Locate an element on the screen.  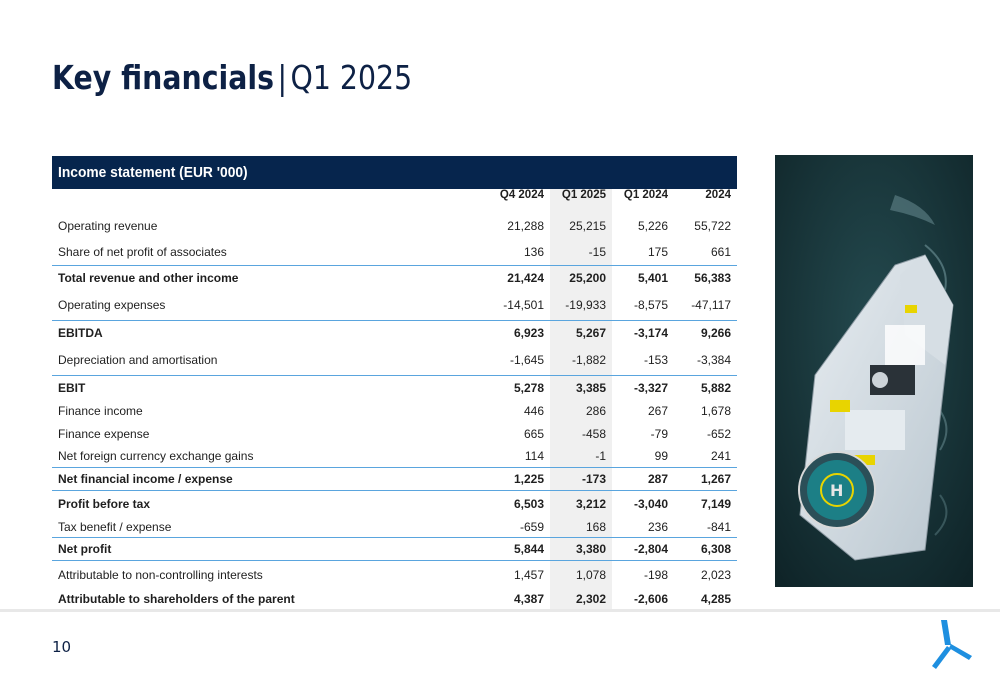
cell-value: 21,424 is located at coordinates (525, 278).